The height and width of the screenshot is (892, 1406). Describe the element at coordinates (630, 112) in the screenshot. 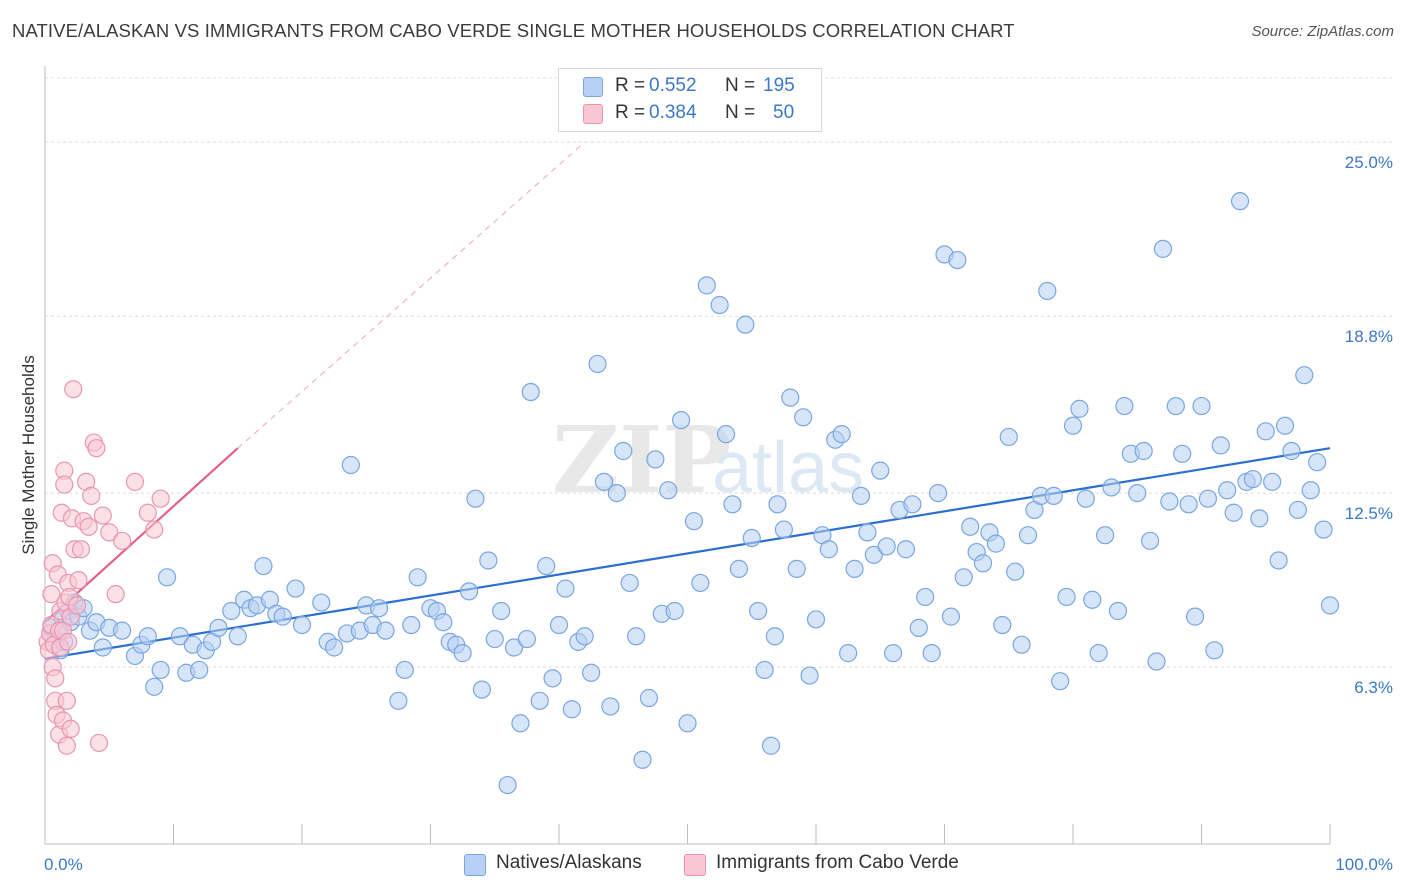

I see `r-label: R =` at that location.